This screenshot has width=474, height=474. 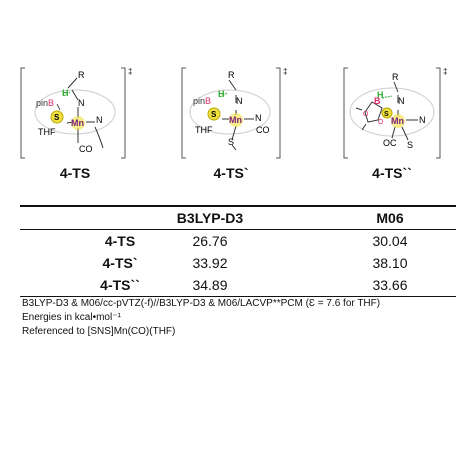 I want to click on table-row: 4-TS`` 34.89 33.66, so click(x=238, y=285).